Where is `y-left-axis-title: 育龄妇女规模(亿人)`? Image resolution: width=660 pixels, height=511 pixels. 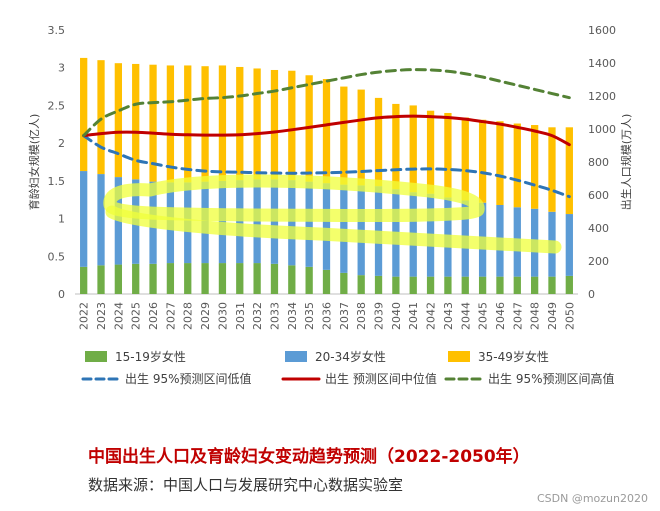 y-left-axis-title: 育龄妇女规模(亿人) is located at coordinates (34, 162).